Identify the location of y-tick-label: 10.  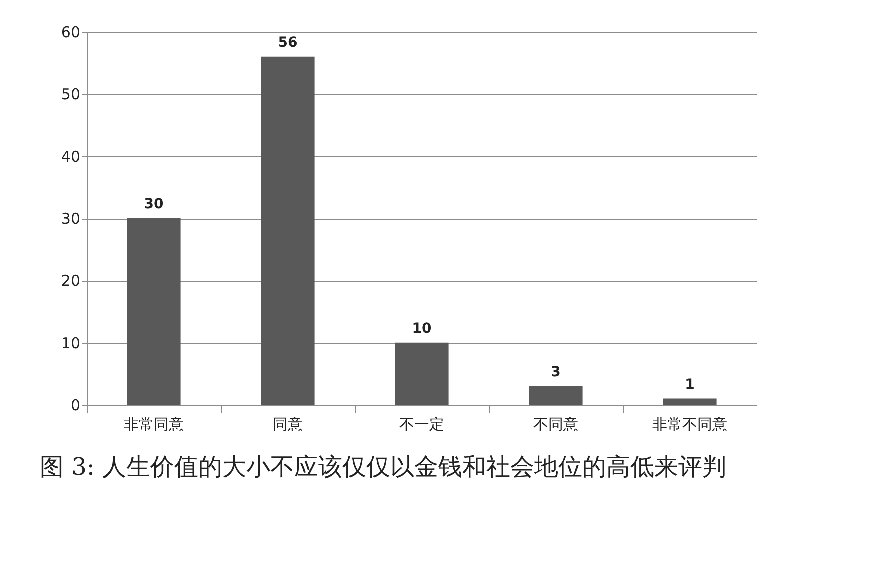
(70, 343).